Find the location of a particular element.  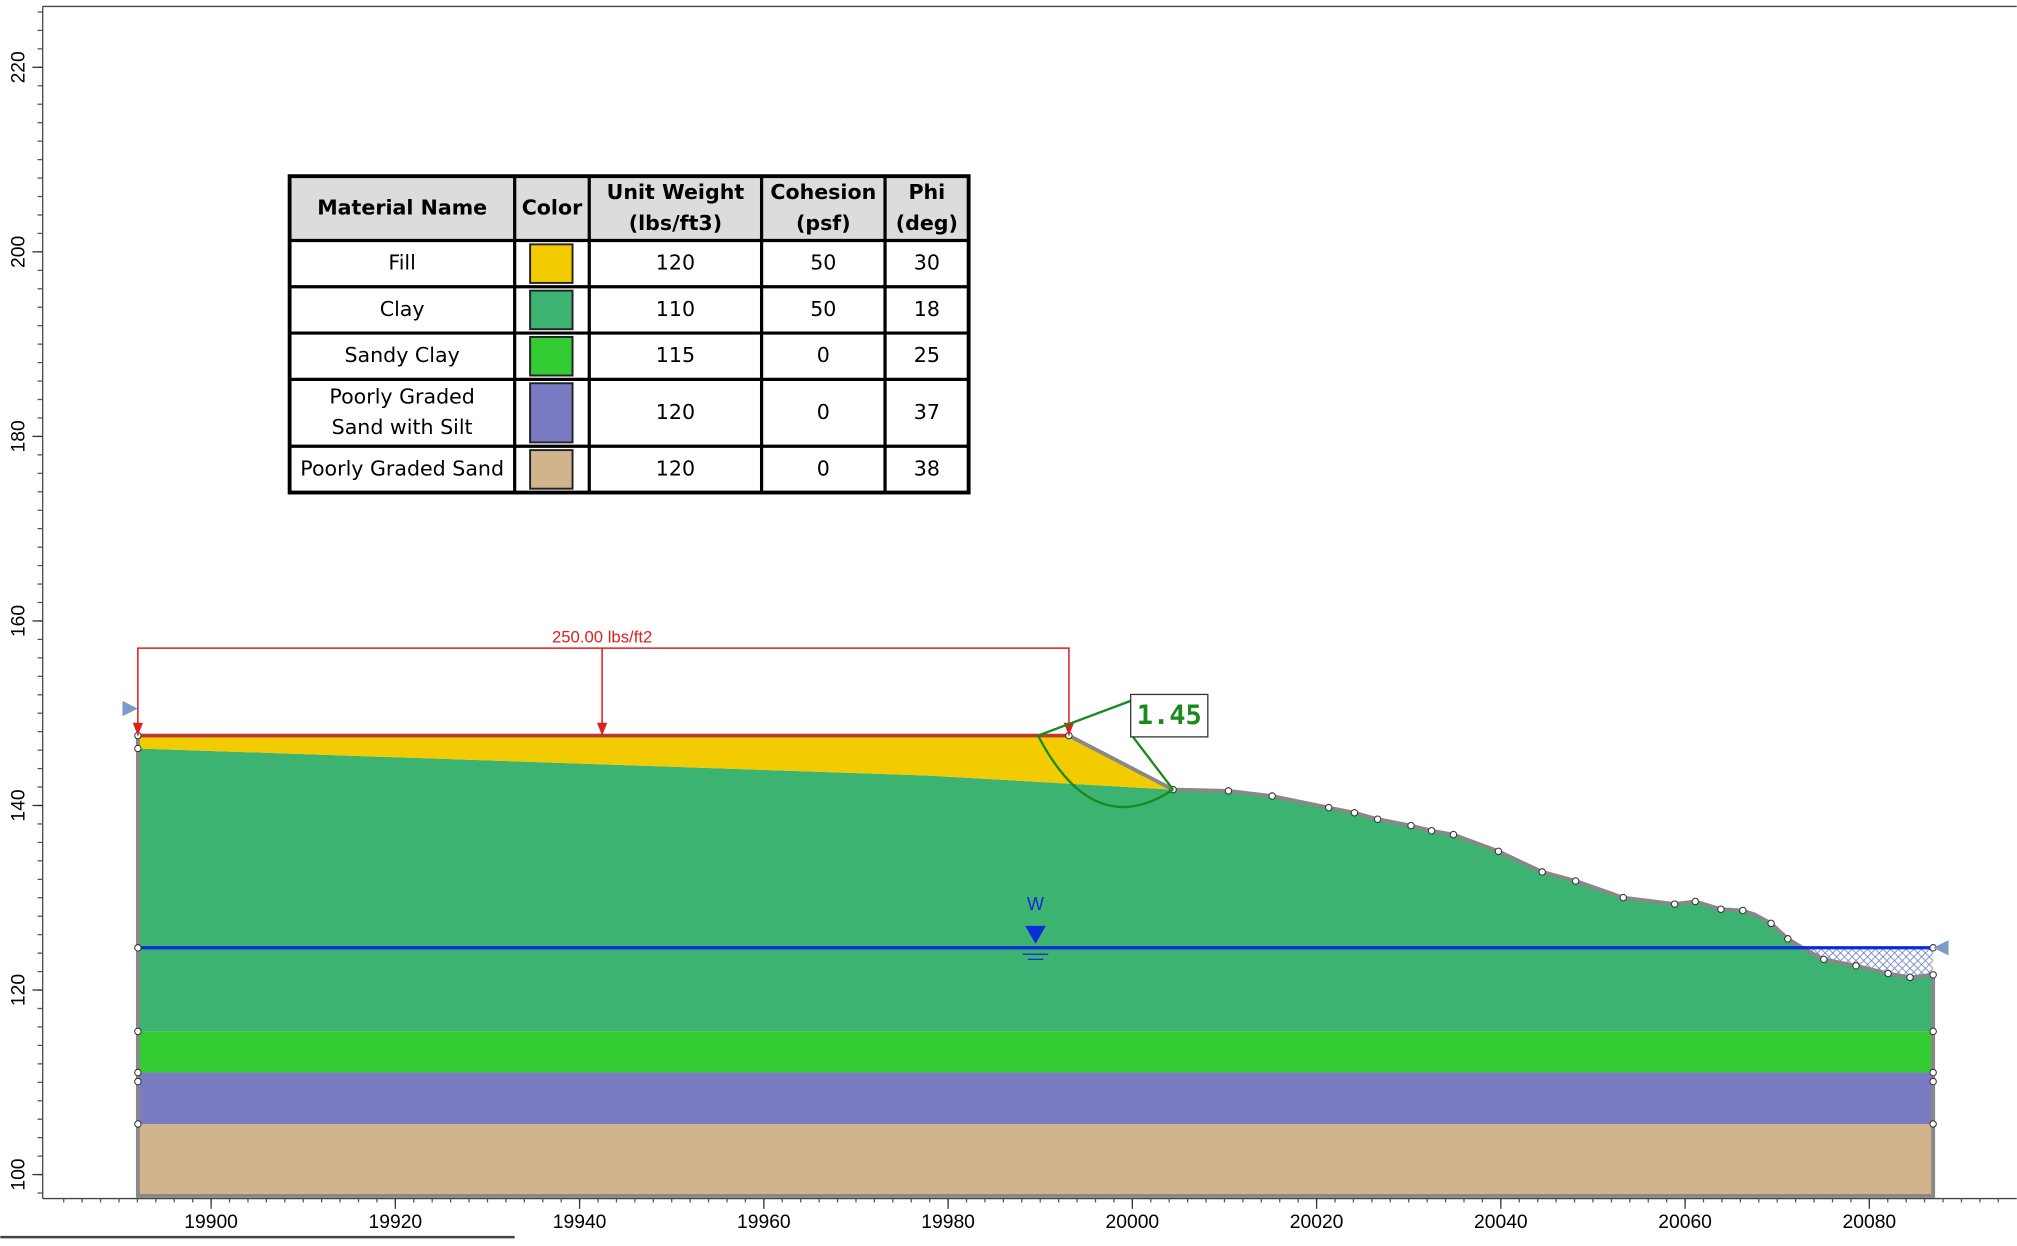

cell-text: Poorly Graded is located at coordinates (401, 396).